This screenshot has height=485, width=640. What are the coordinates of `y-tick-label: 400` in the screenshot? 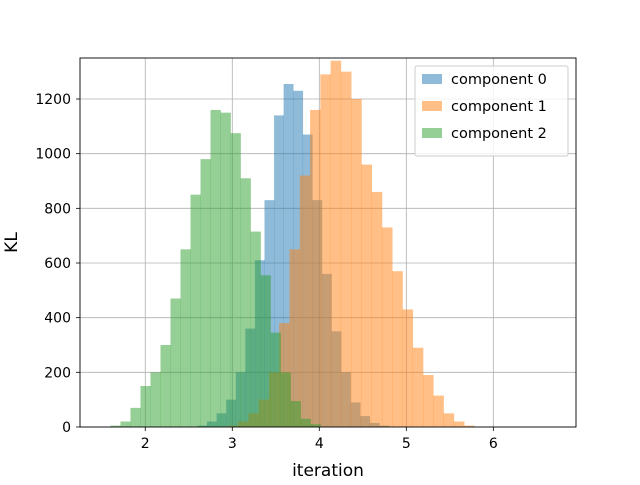 It's located at (57, 319).